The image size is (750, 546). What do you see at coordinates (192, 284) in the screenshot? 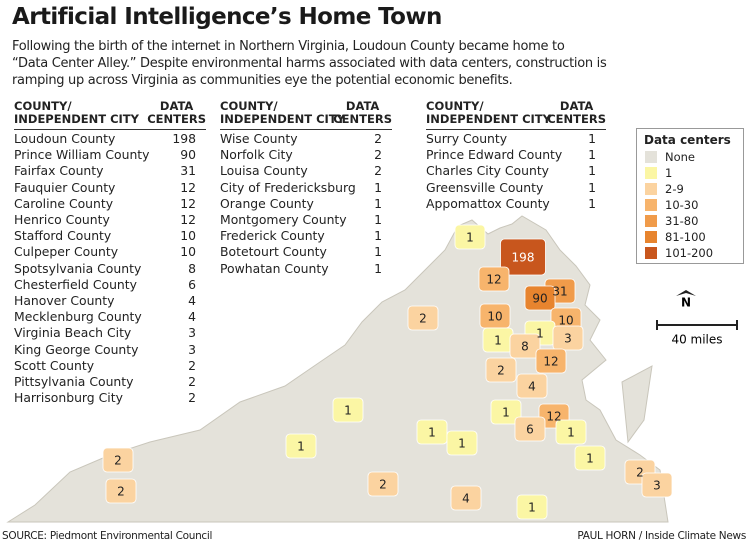
I see `data-center-count: 6` at bounding box center [192, 284].